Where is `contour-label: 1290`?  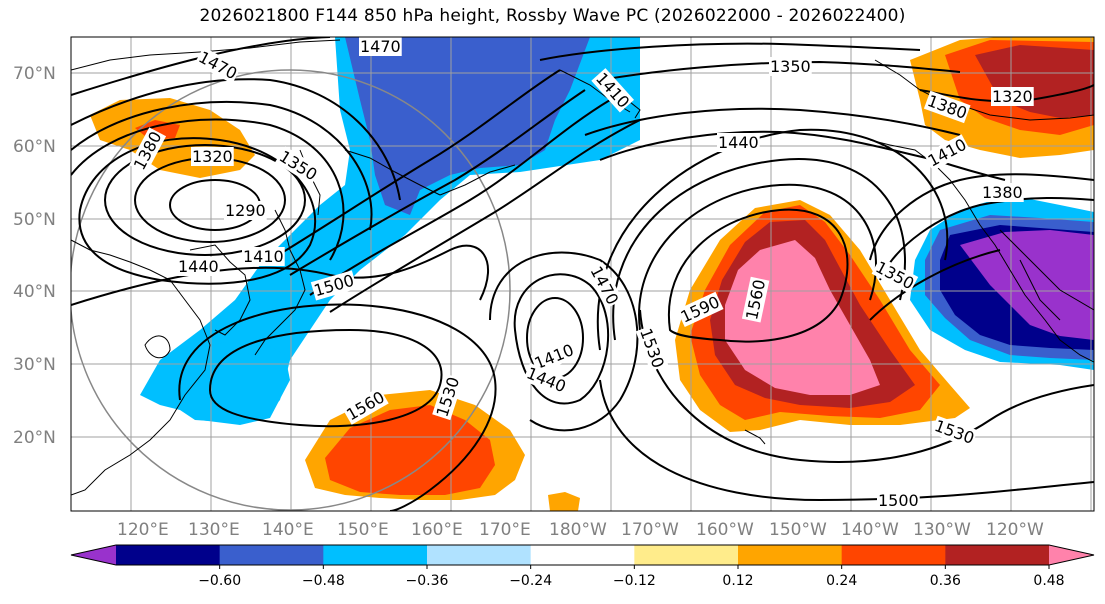
contour-label: 1290 is located at coordinates (245, 210).